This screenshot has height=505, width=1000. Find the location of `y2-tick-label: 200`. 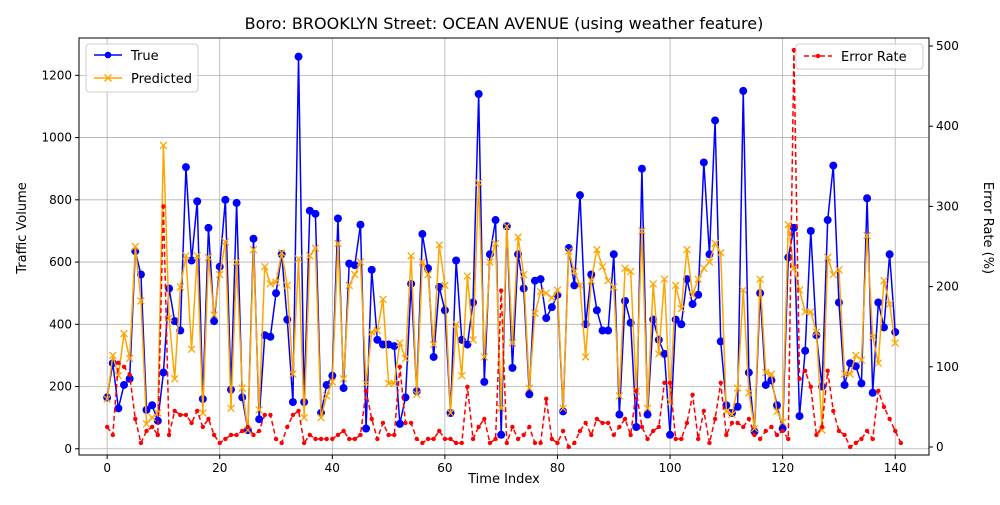

y2-tick-label: 200 is located at coordinates (947, 287).